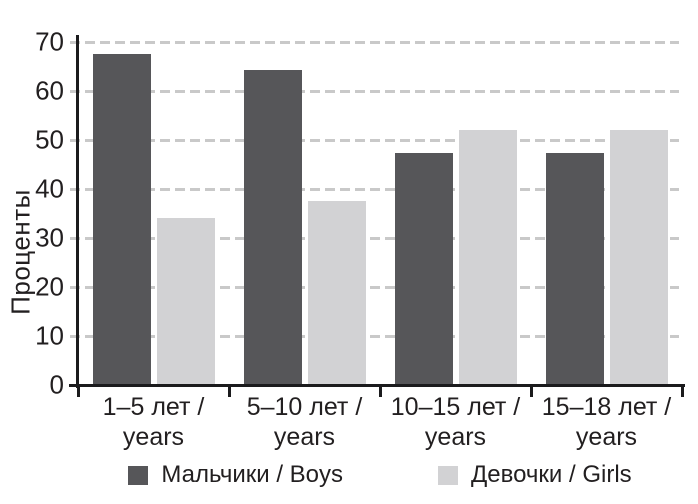 This screenshot has width=698, height=504. I want to click on x-category-label-2: 10–15 лет / years, so click(456, 422).